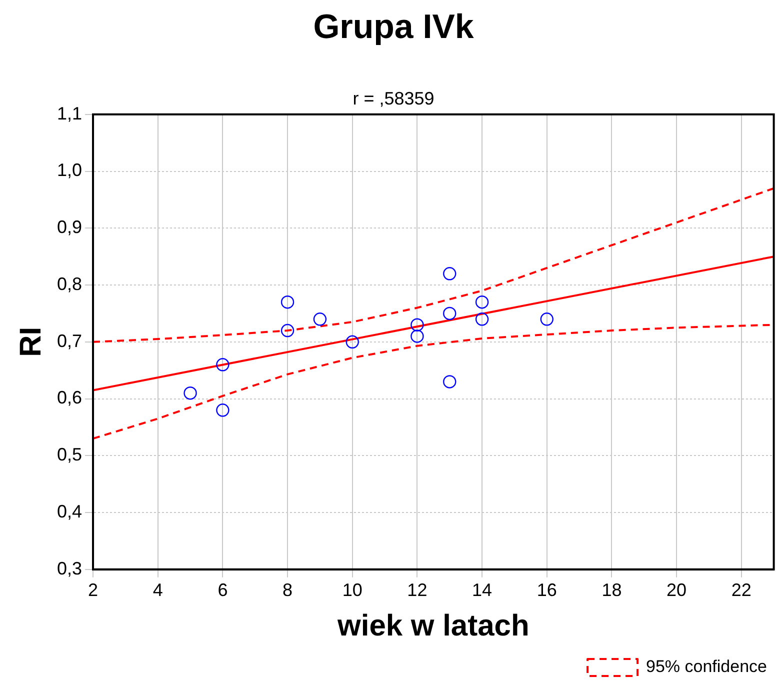 Image resolution: width=781 pixels, height=686 pixels. What do you see at coordinates (69, 113) in the screenshot?
I see `y-tick-label: 1,1` at bounding box center [69, 113].